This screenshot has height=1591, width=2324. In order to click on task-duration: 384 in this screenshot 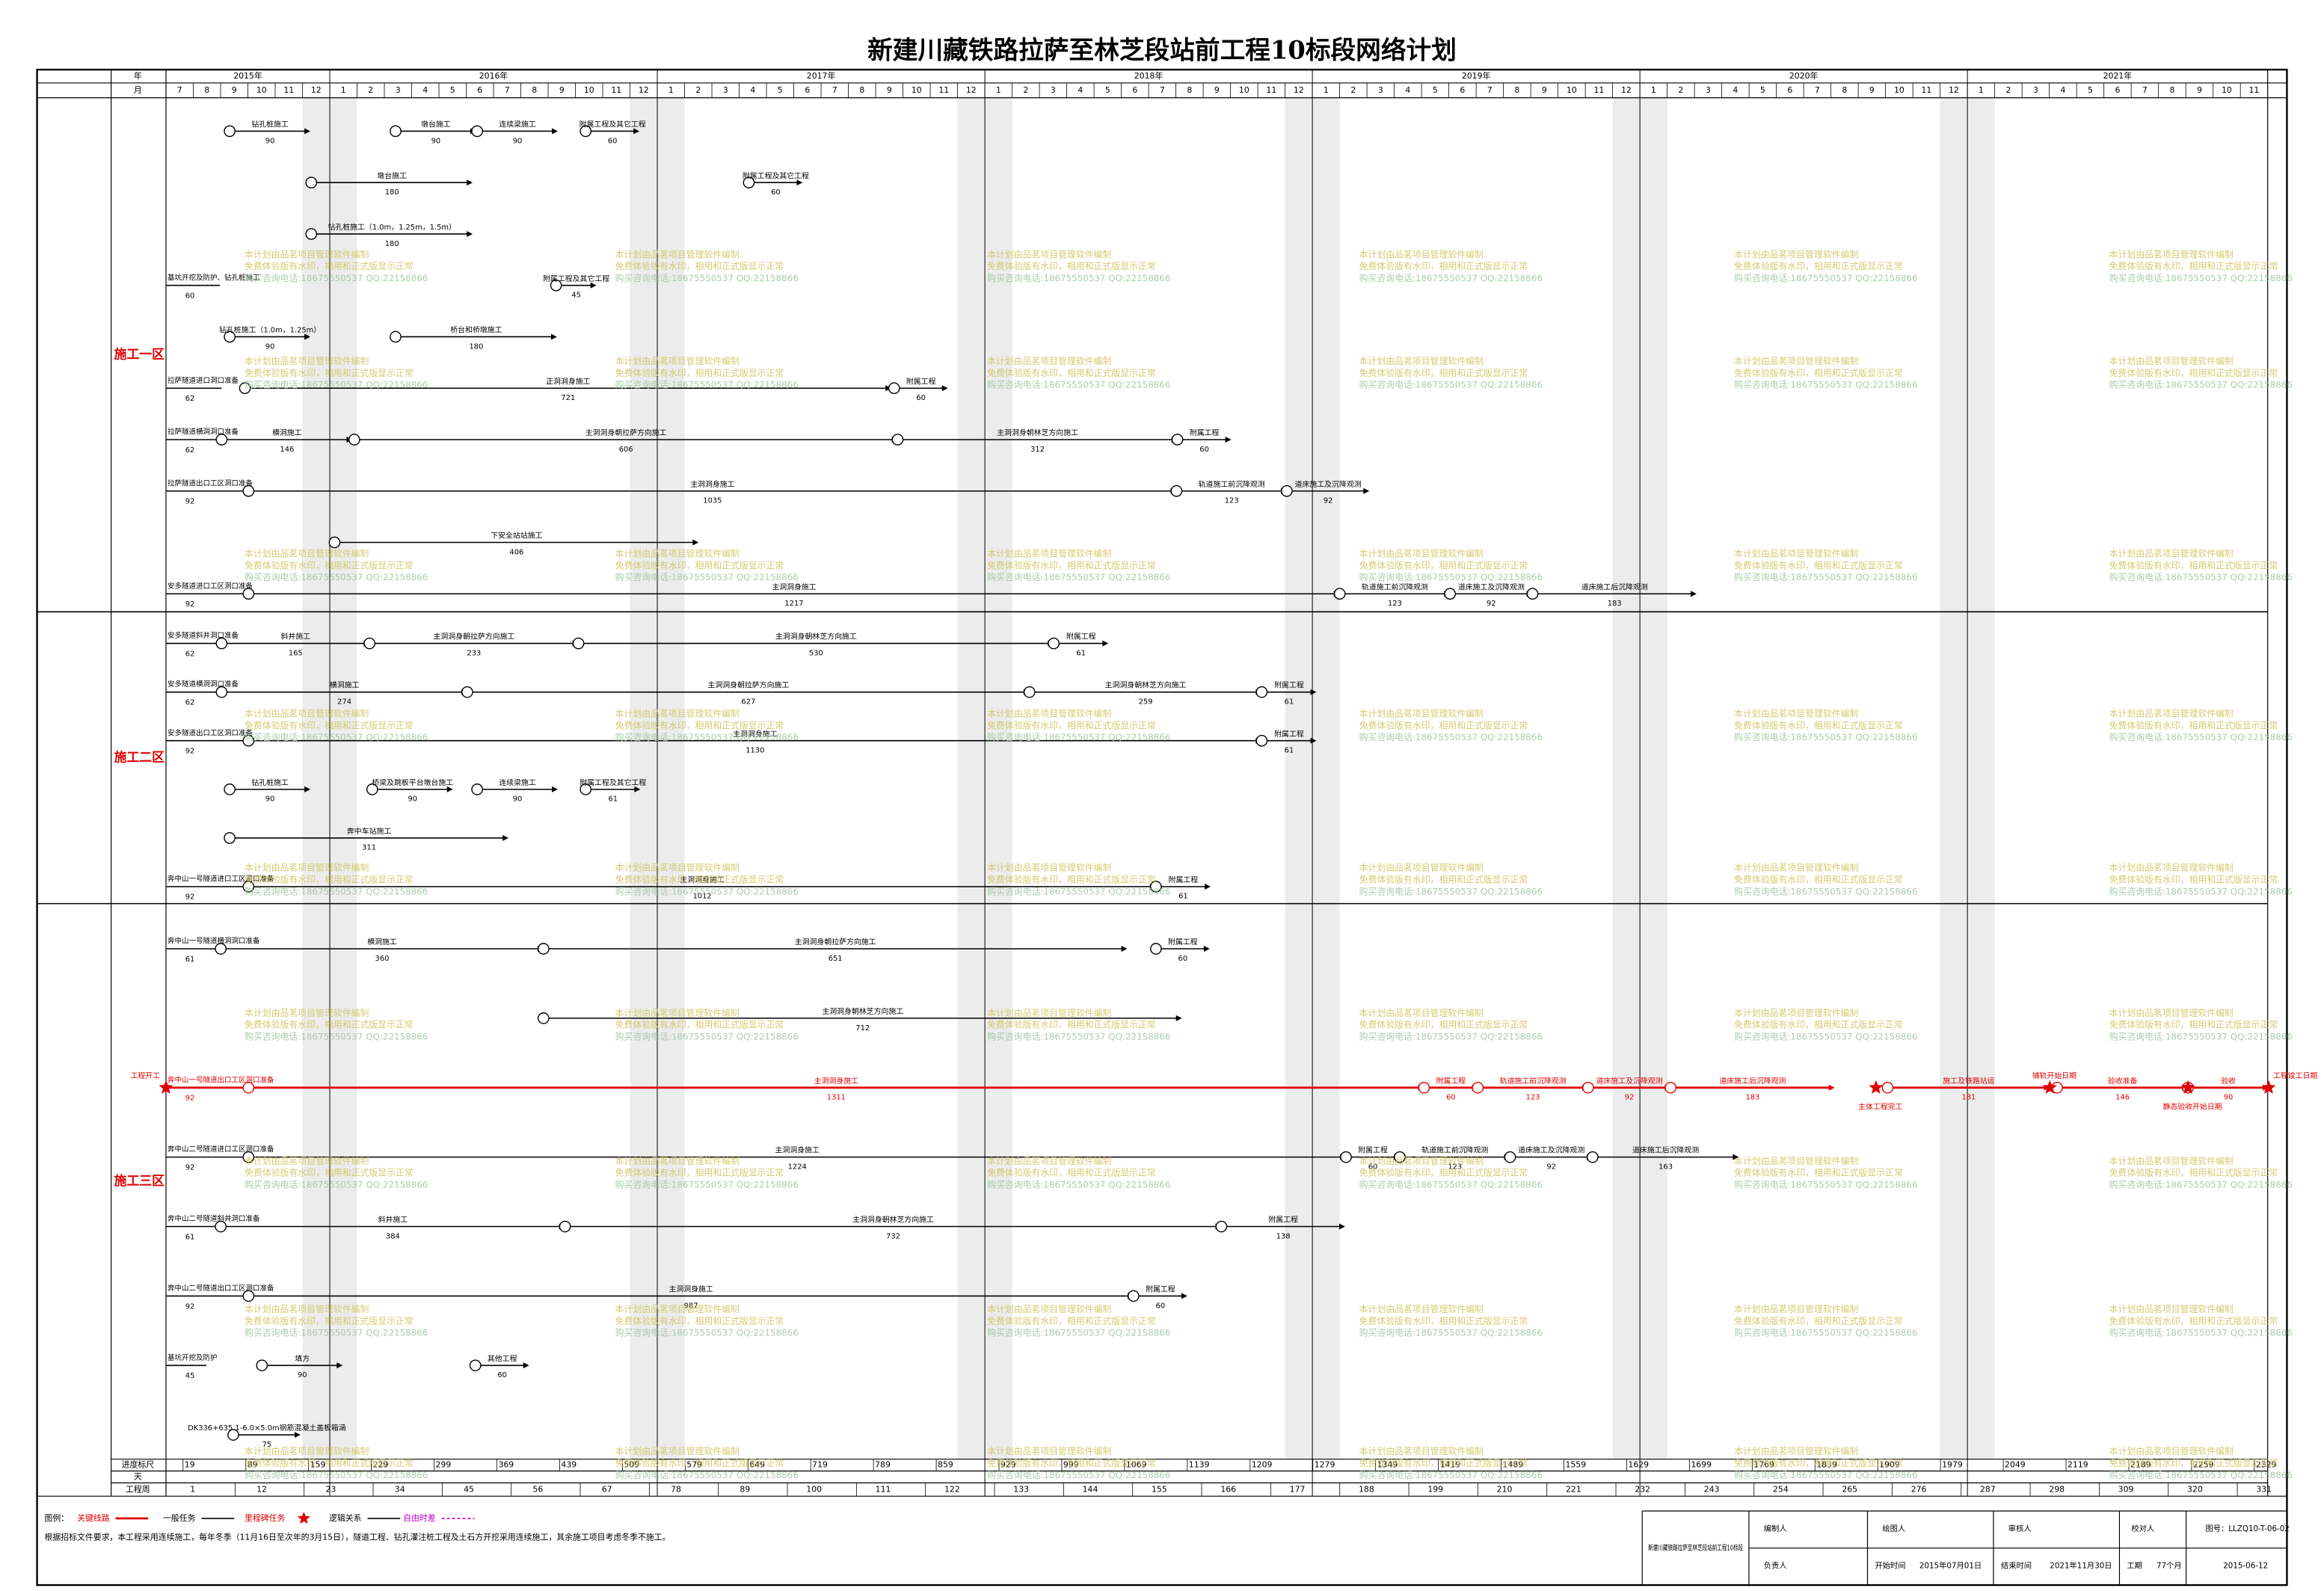, I will do `click(393, 1236)`.